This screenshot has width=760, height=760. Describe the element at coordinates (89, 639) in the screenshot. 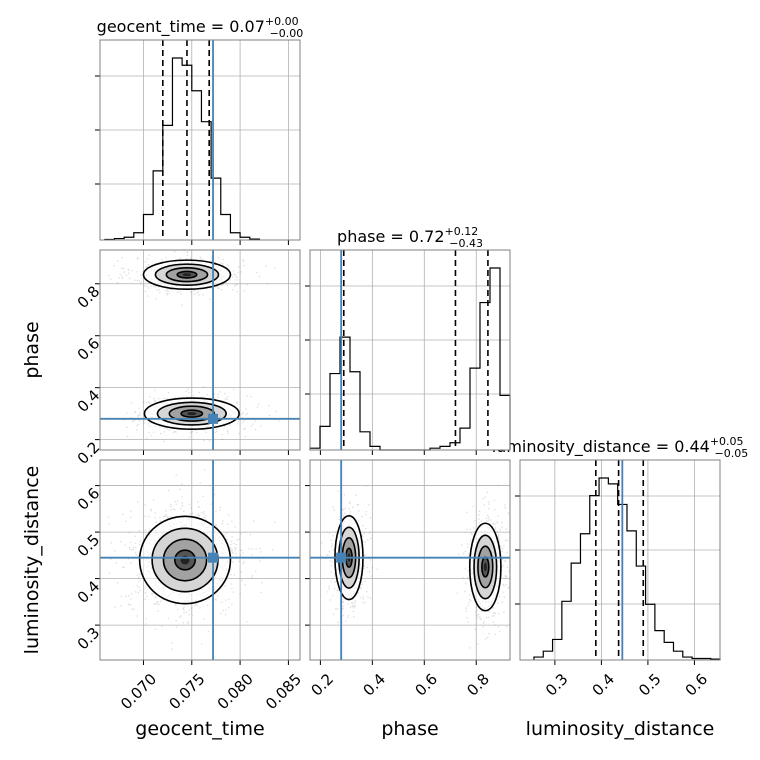

I see `y-tick-label: 0.3` at that location.